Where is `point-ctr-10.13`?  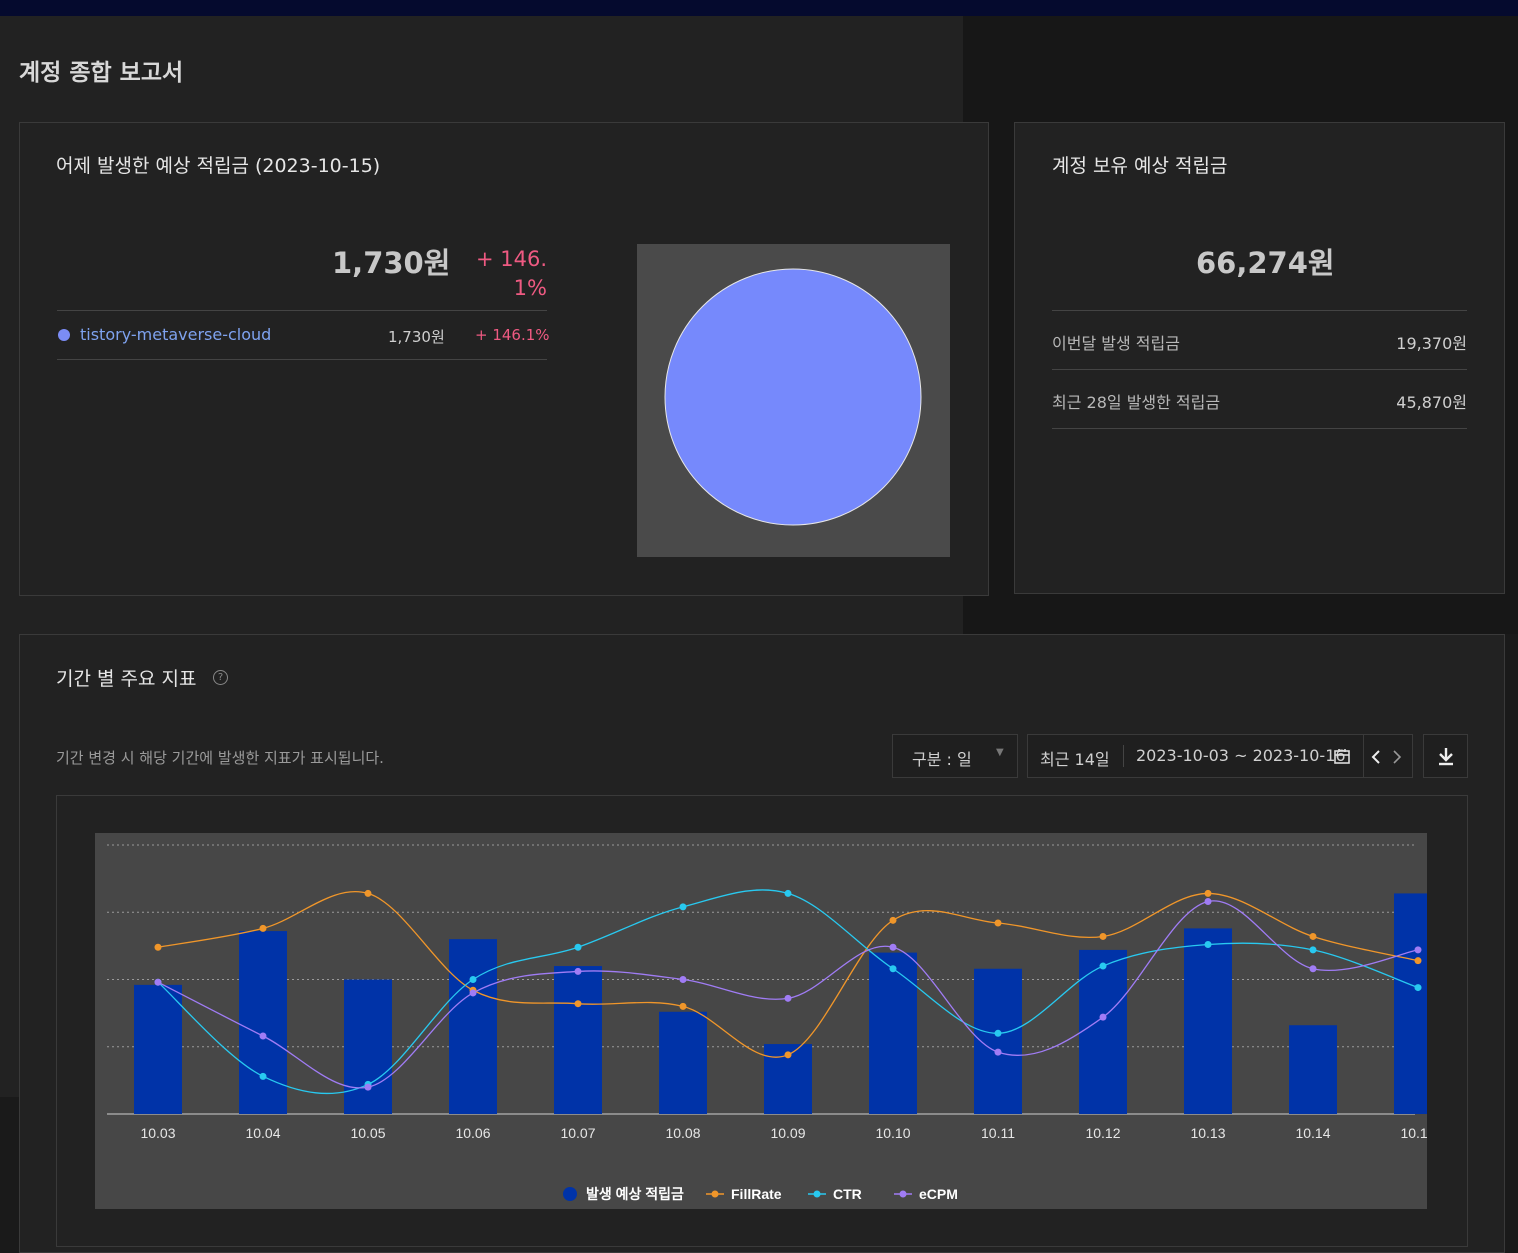
point-ctr-10.13 is located at coordinates (1208, 945).